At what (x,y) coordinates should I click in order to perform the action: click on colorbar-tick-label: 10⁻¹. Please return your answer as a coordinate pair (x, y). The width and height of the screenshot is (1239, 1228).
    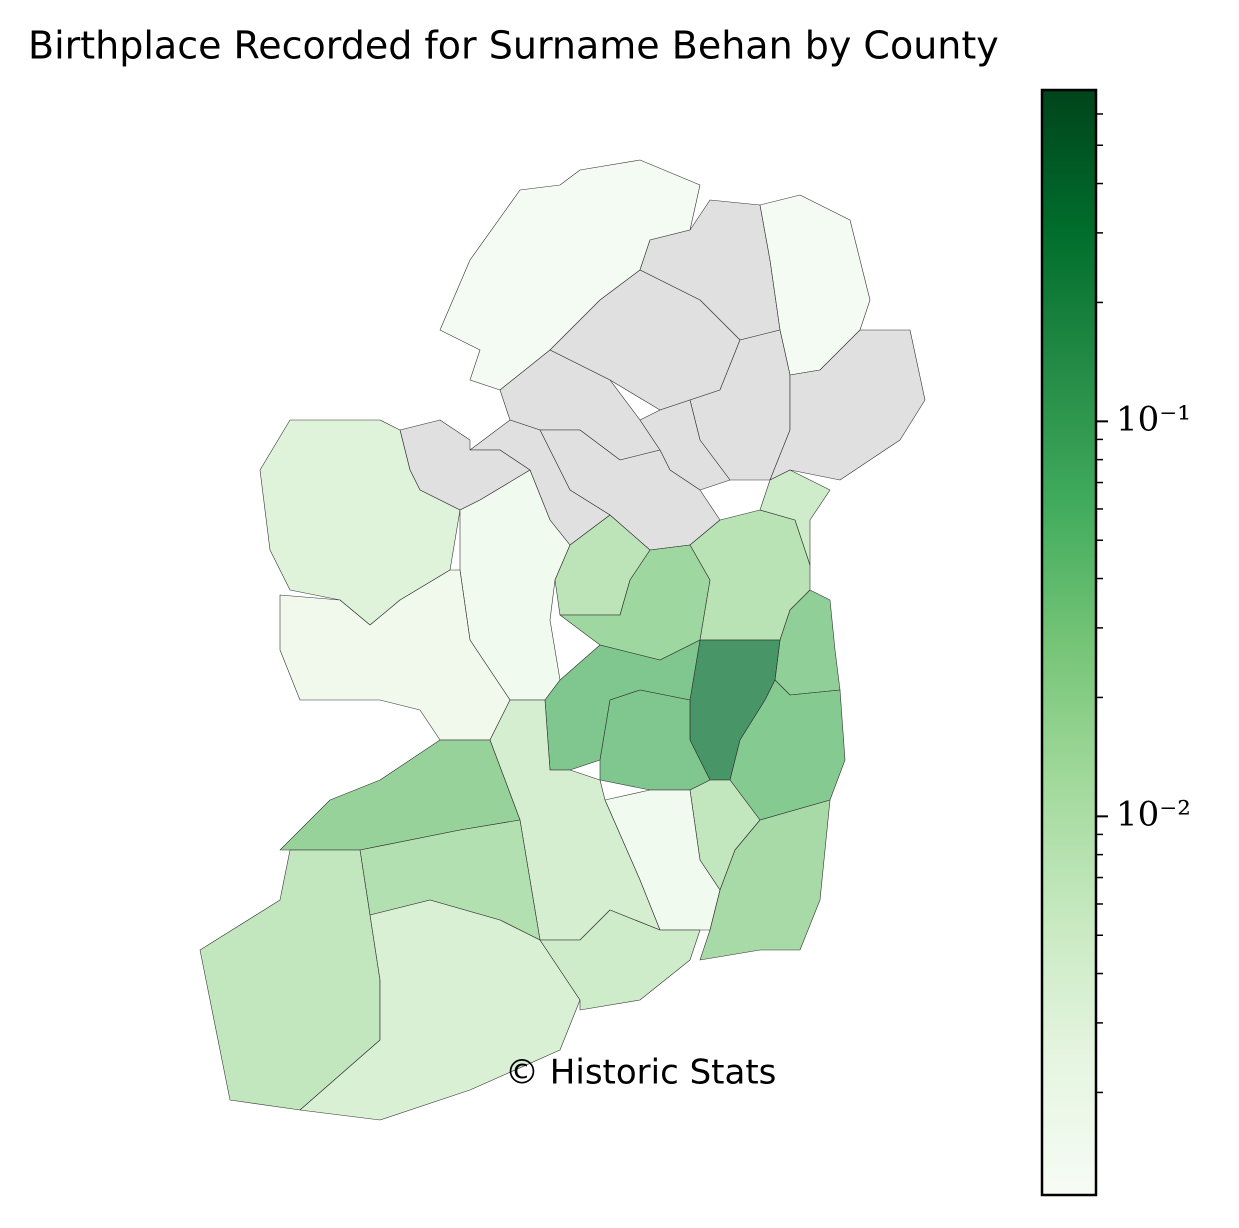
    Looking at the image, I should click on (1153, 419).